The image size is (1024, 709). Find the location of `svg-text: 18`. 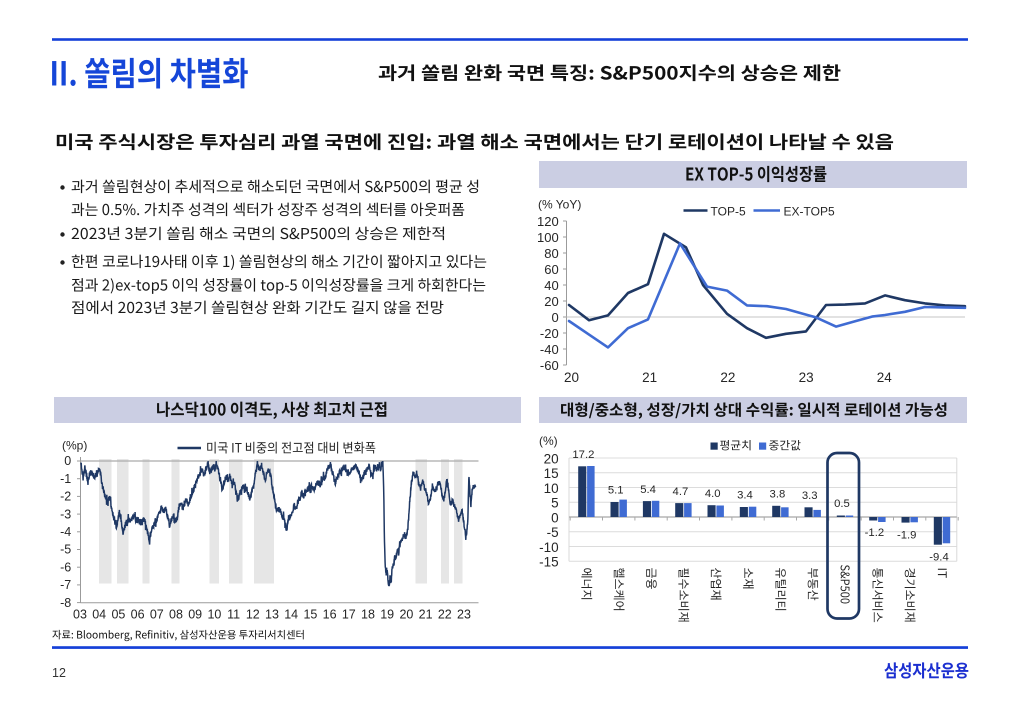

svg-text: 18 is located at coordinates (368, 614).